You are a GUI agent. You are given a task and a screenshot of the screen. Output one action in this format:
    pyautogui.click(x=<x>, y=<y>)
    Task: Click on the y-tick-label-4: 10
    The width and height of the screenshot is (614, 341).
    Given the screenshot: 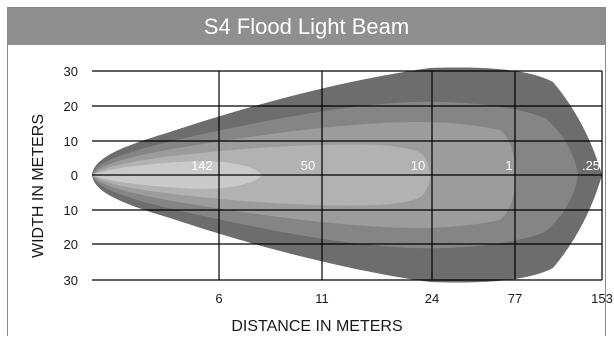 What is the action you would take?
    pyautogui.click(x=71, y=210)
    